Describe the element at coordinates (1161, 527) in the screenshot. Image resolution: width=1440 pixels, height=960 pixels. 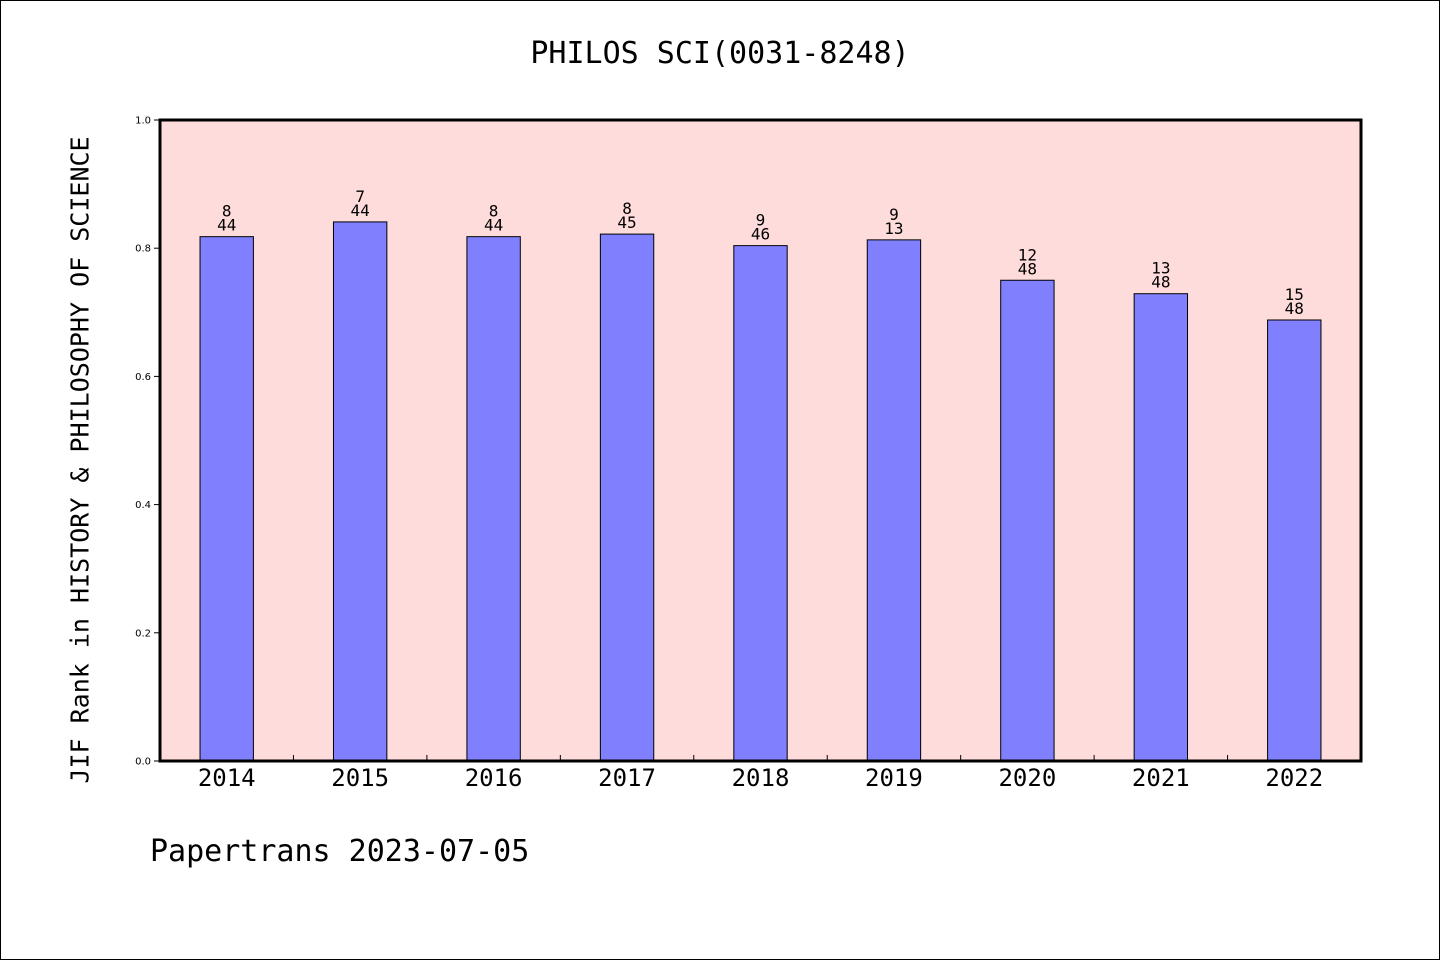
I see `bar-2021` at that location.